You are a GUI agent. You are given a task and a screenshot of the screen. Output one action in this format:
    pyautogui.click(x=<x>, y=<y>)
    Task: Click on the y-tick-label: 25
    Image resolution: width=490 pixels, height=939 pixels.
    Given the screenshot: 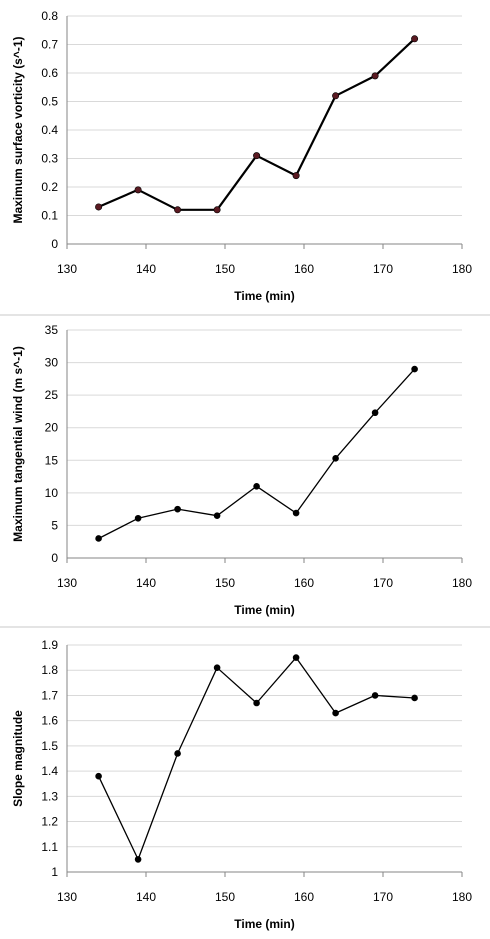 What is the action you would take?
    pyautogui.click(x=52, y=395)
    